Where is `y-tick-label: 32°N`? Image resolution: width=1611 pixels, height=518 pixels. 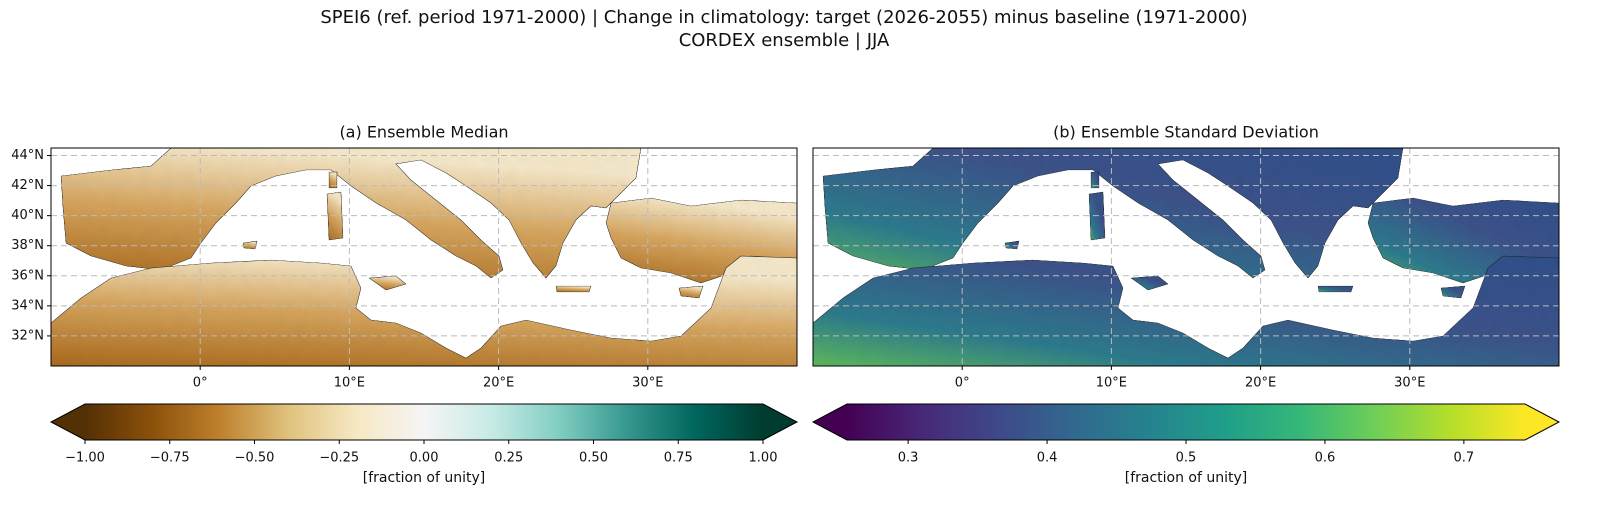 y-tick-label: 32°N is located at coordinates (27, 335).